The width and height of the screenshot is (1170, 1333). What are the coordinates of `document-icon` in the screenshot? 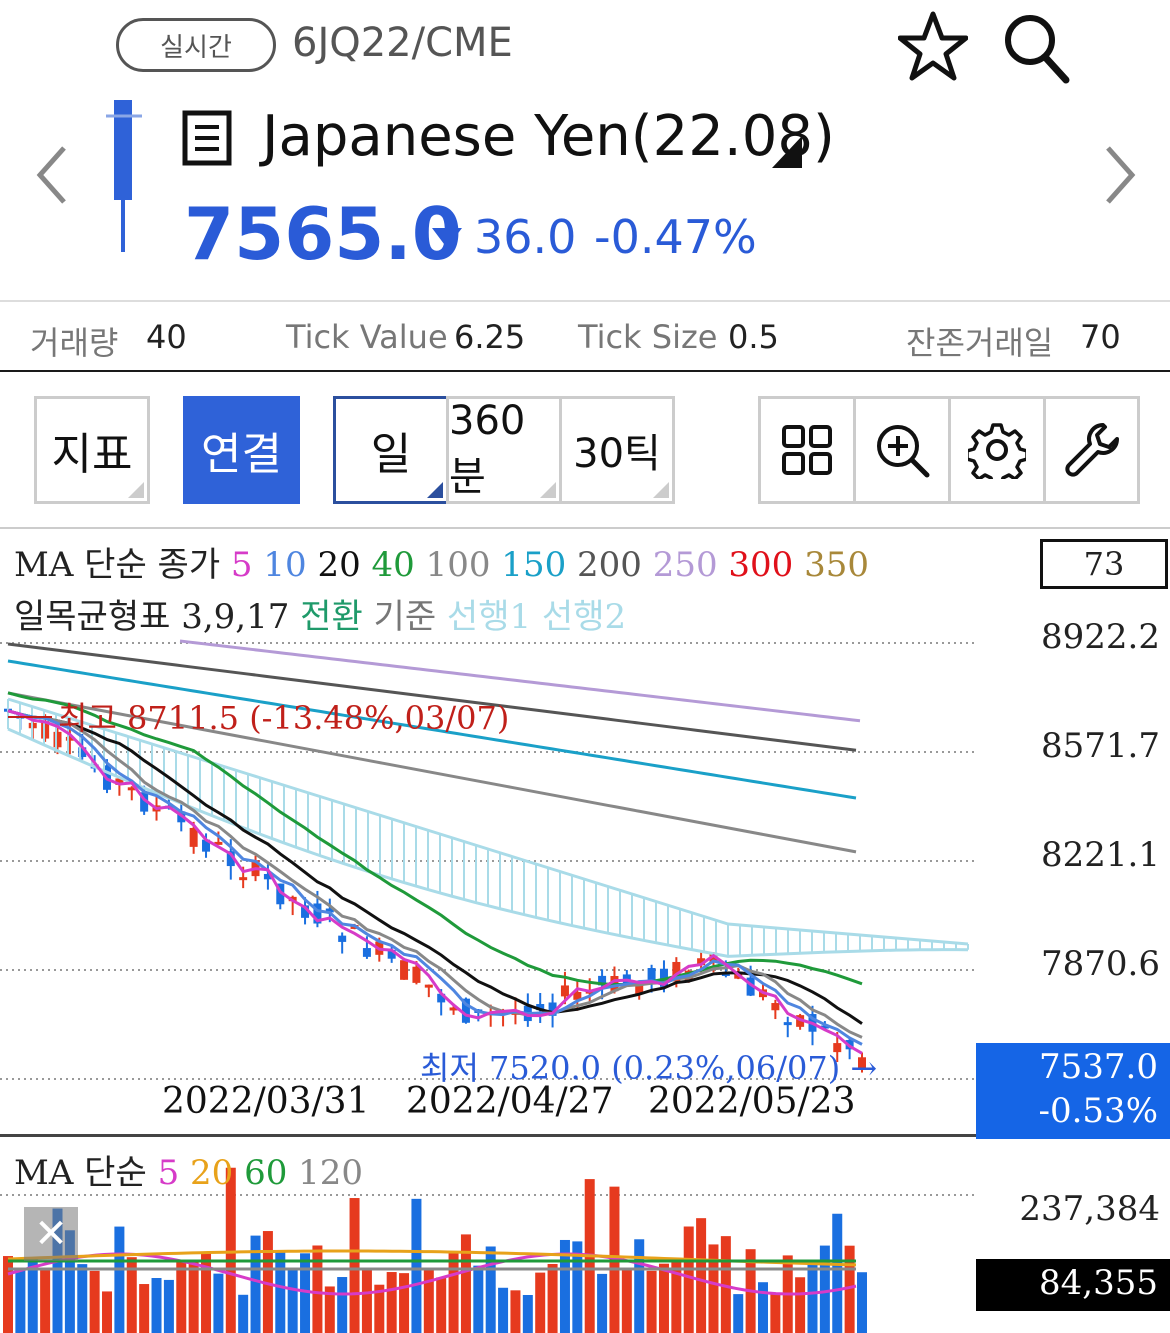 It's located at (207, 138).